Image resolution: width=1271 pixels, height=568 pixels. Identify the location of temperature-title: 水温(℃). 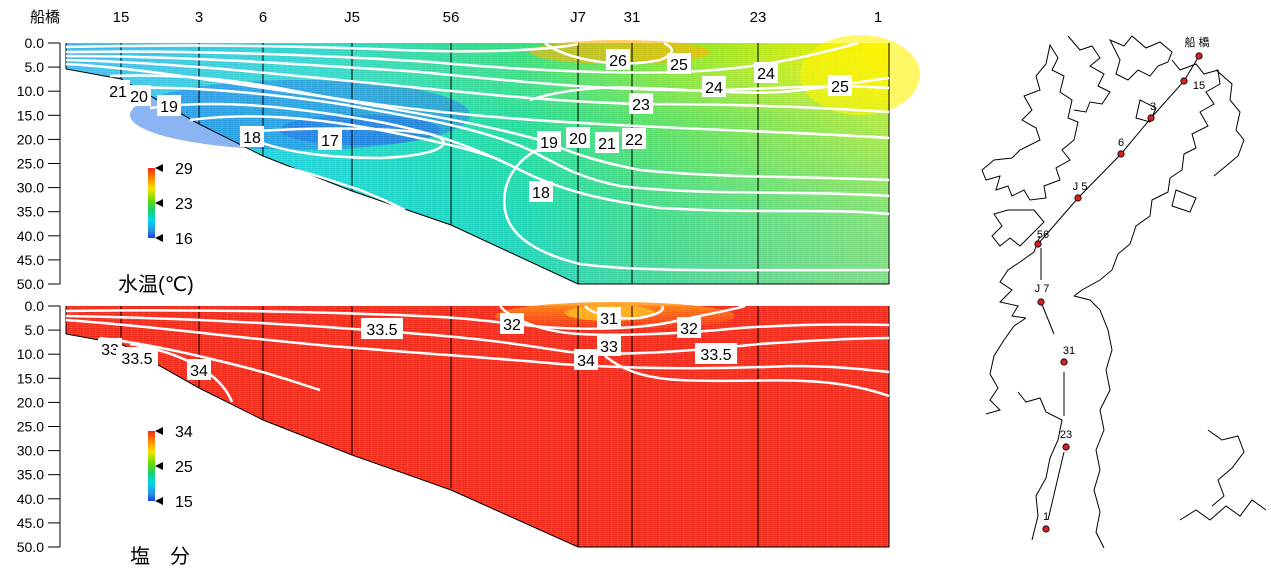
(156, 284).